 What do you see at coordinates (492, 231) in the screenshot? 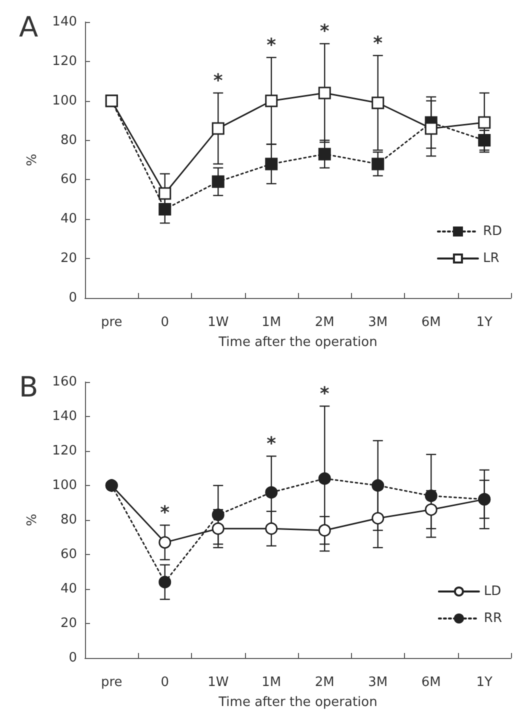
I see `legend-label: RD` at bounding box center [492, 231].